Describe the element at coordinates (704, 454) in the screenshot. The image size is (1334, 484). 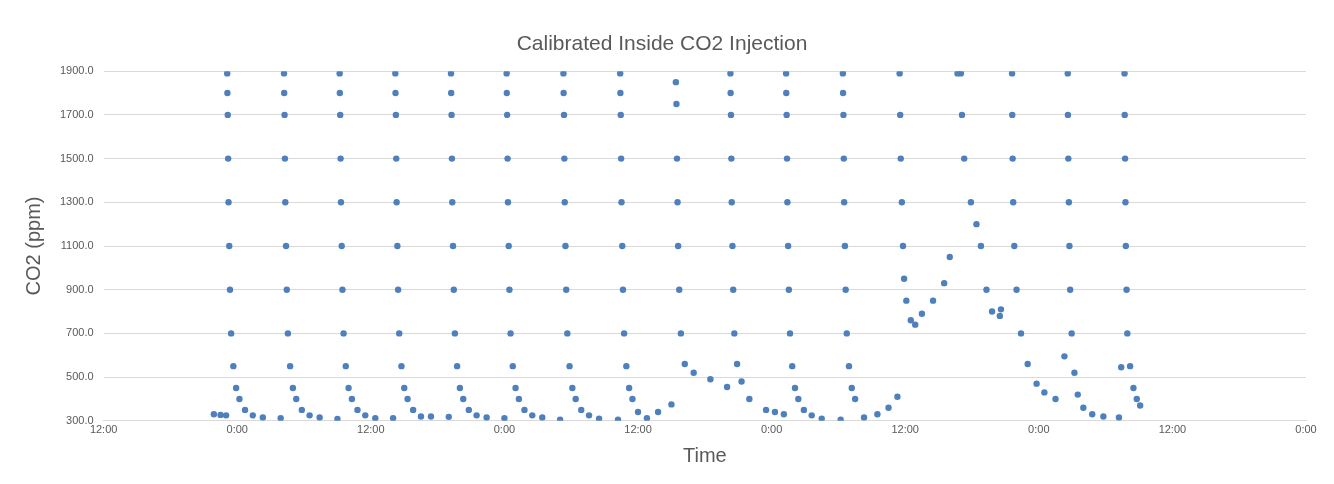
I see `x-axis-title: Time` at that location.